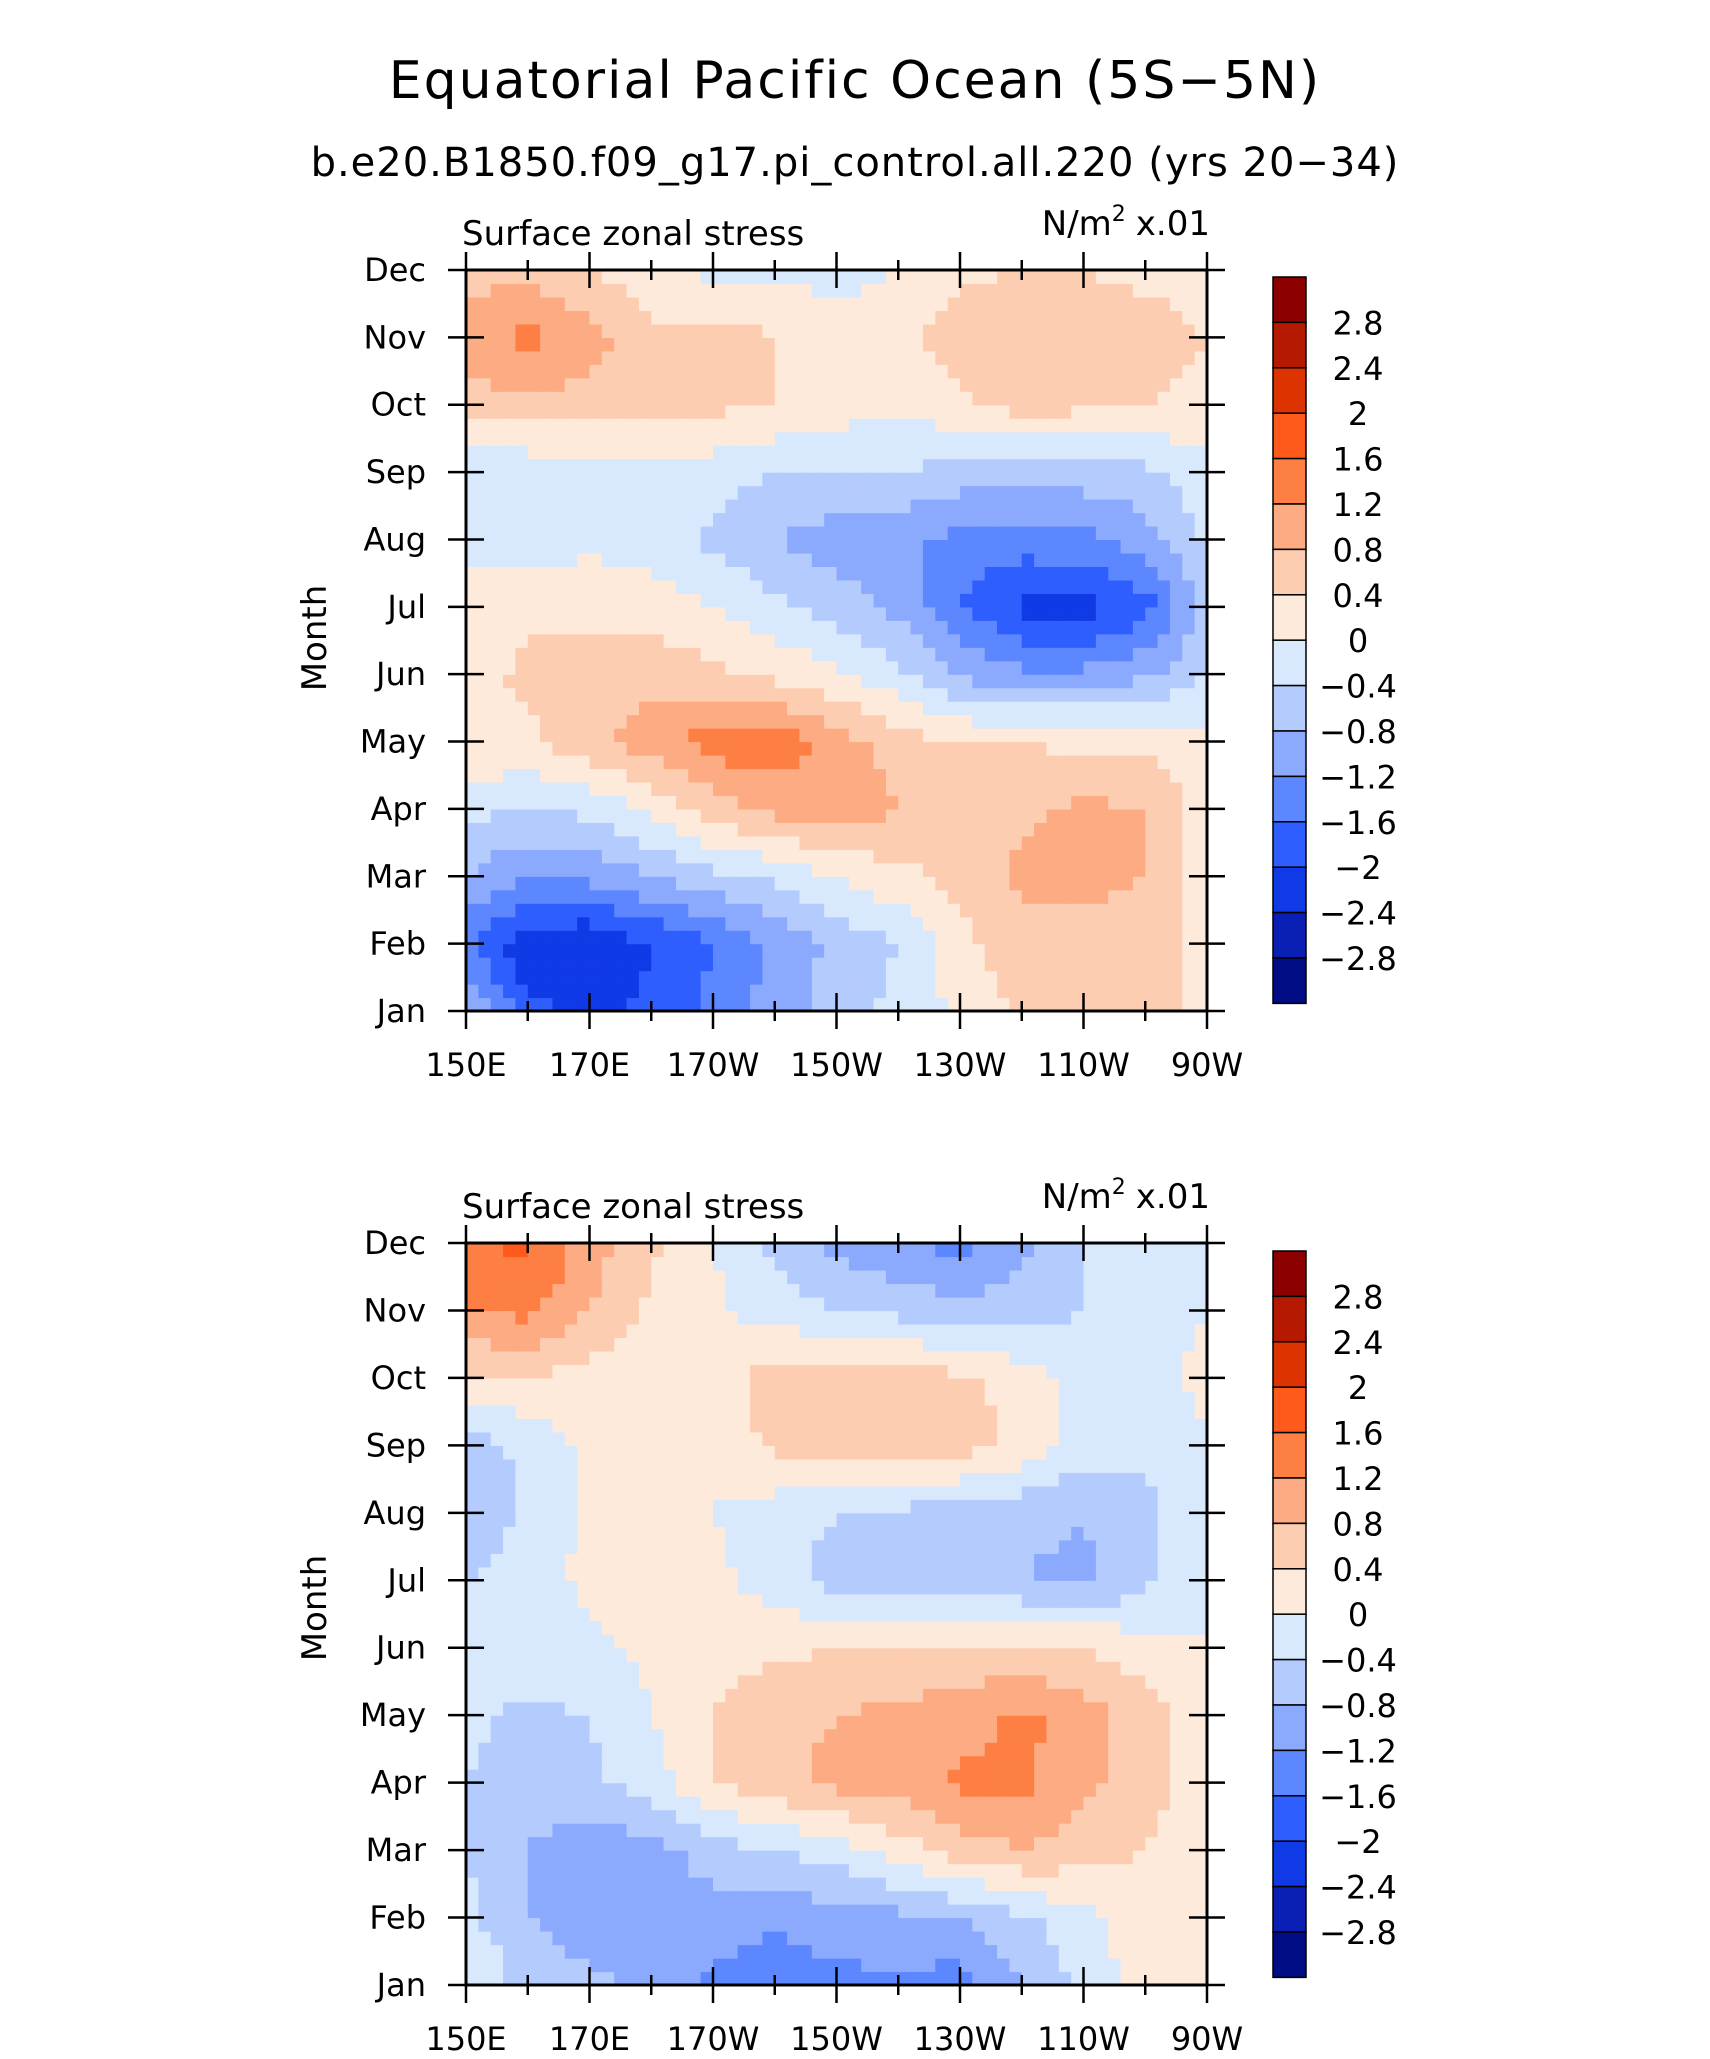 The height and width of the screenshot is (2059, 1710). What do you see at coordinates (1164, 667) in the screenshot?
I see `cell-r25-c56` at bounding box center [1164, 667].